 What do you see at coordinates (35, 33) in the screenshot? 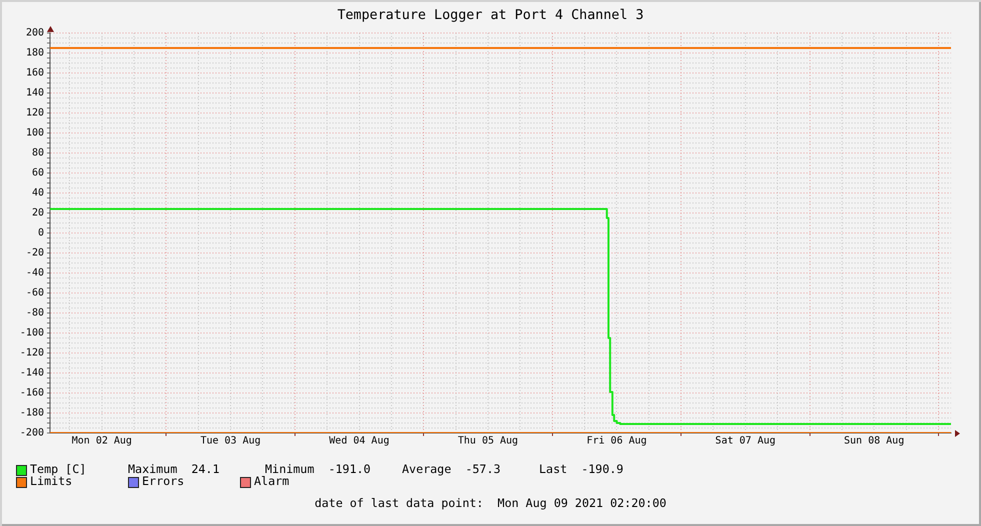
I see `y-tick-label: 200` at bounding box center [35, 33].